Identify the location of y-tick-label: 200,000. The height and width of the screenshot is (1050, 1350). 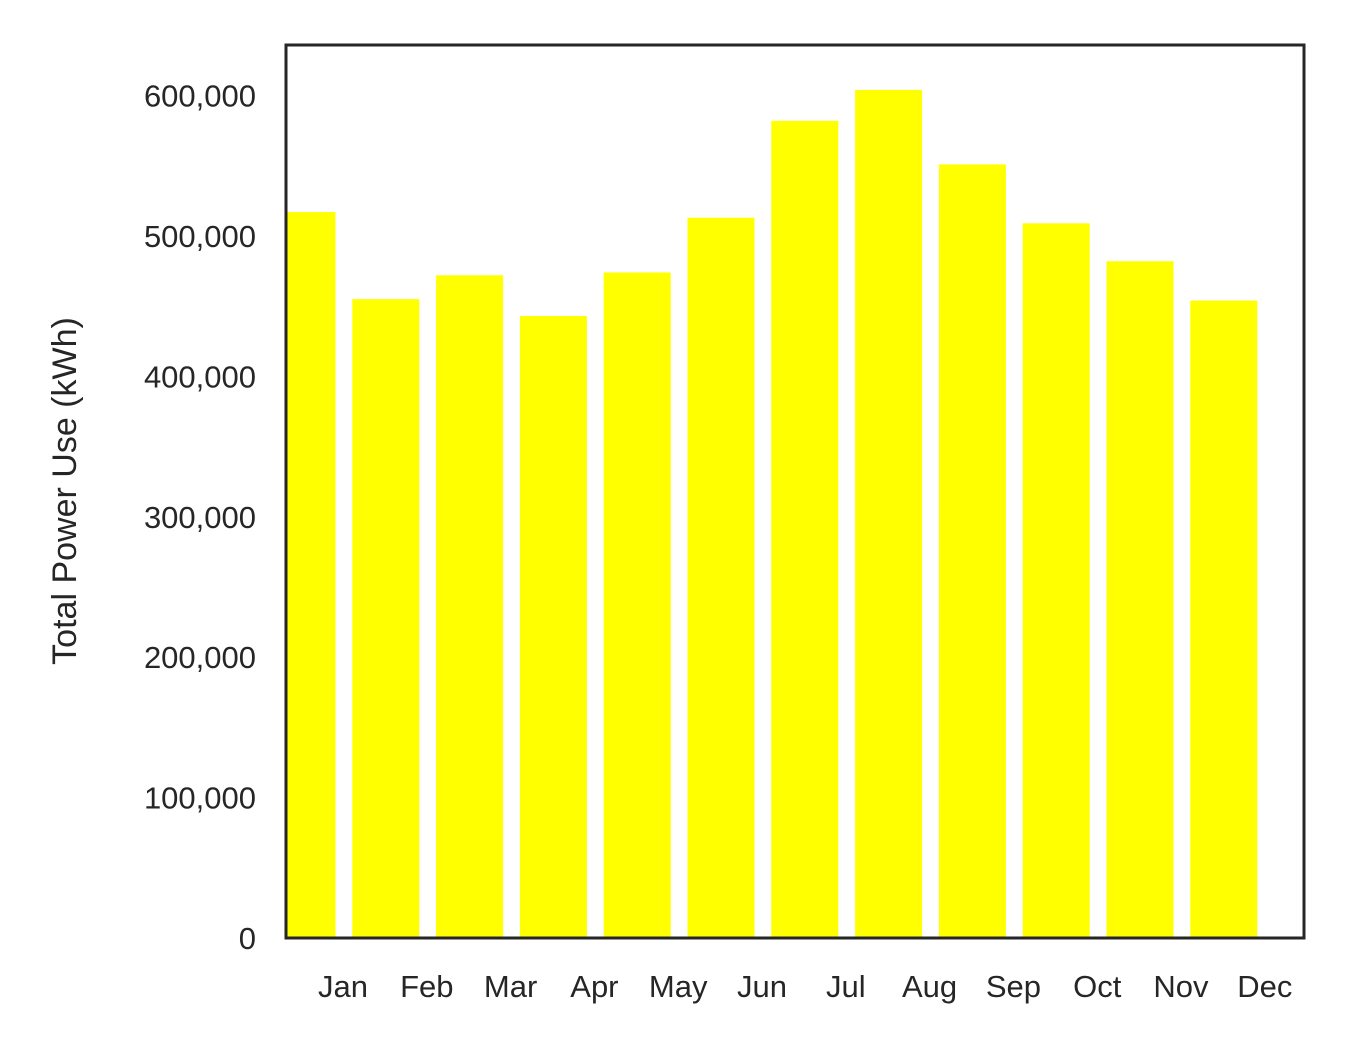
(200, 657).